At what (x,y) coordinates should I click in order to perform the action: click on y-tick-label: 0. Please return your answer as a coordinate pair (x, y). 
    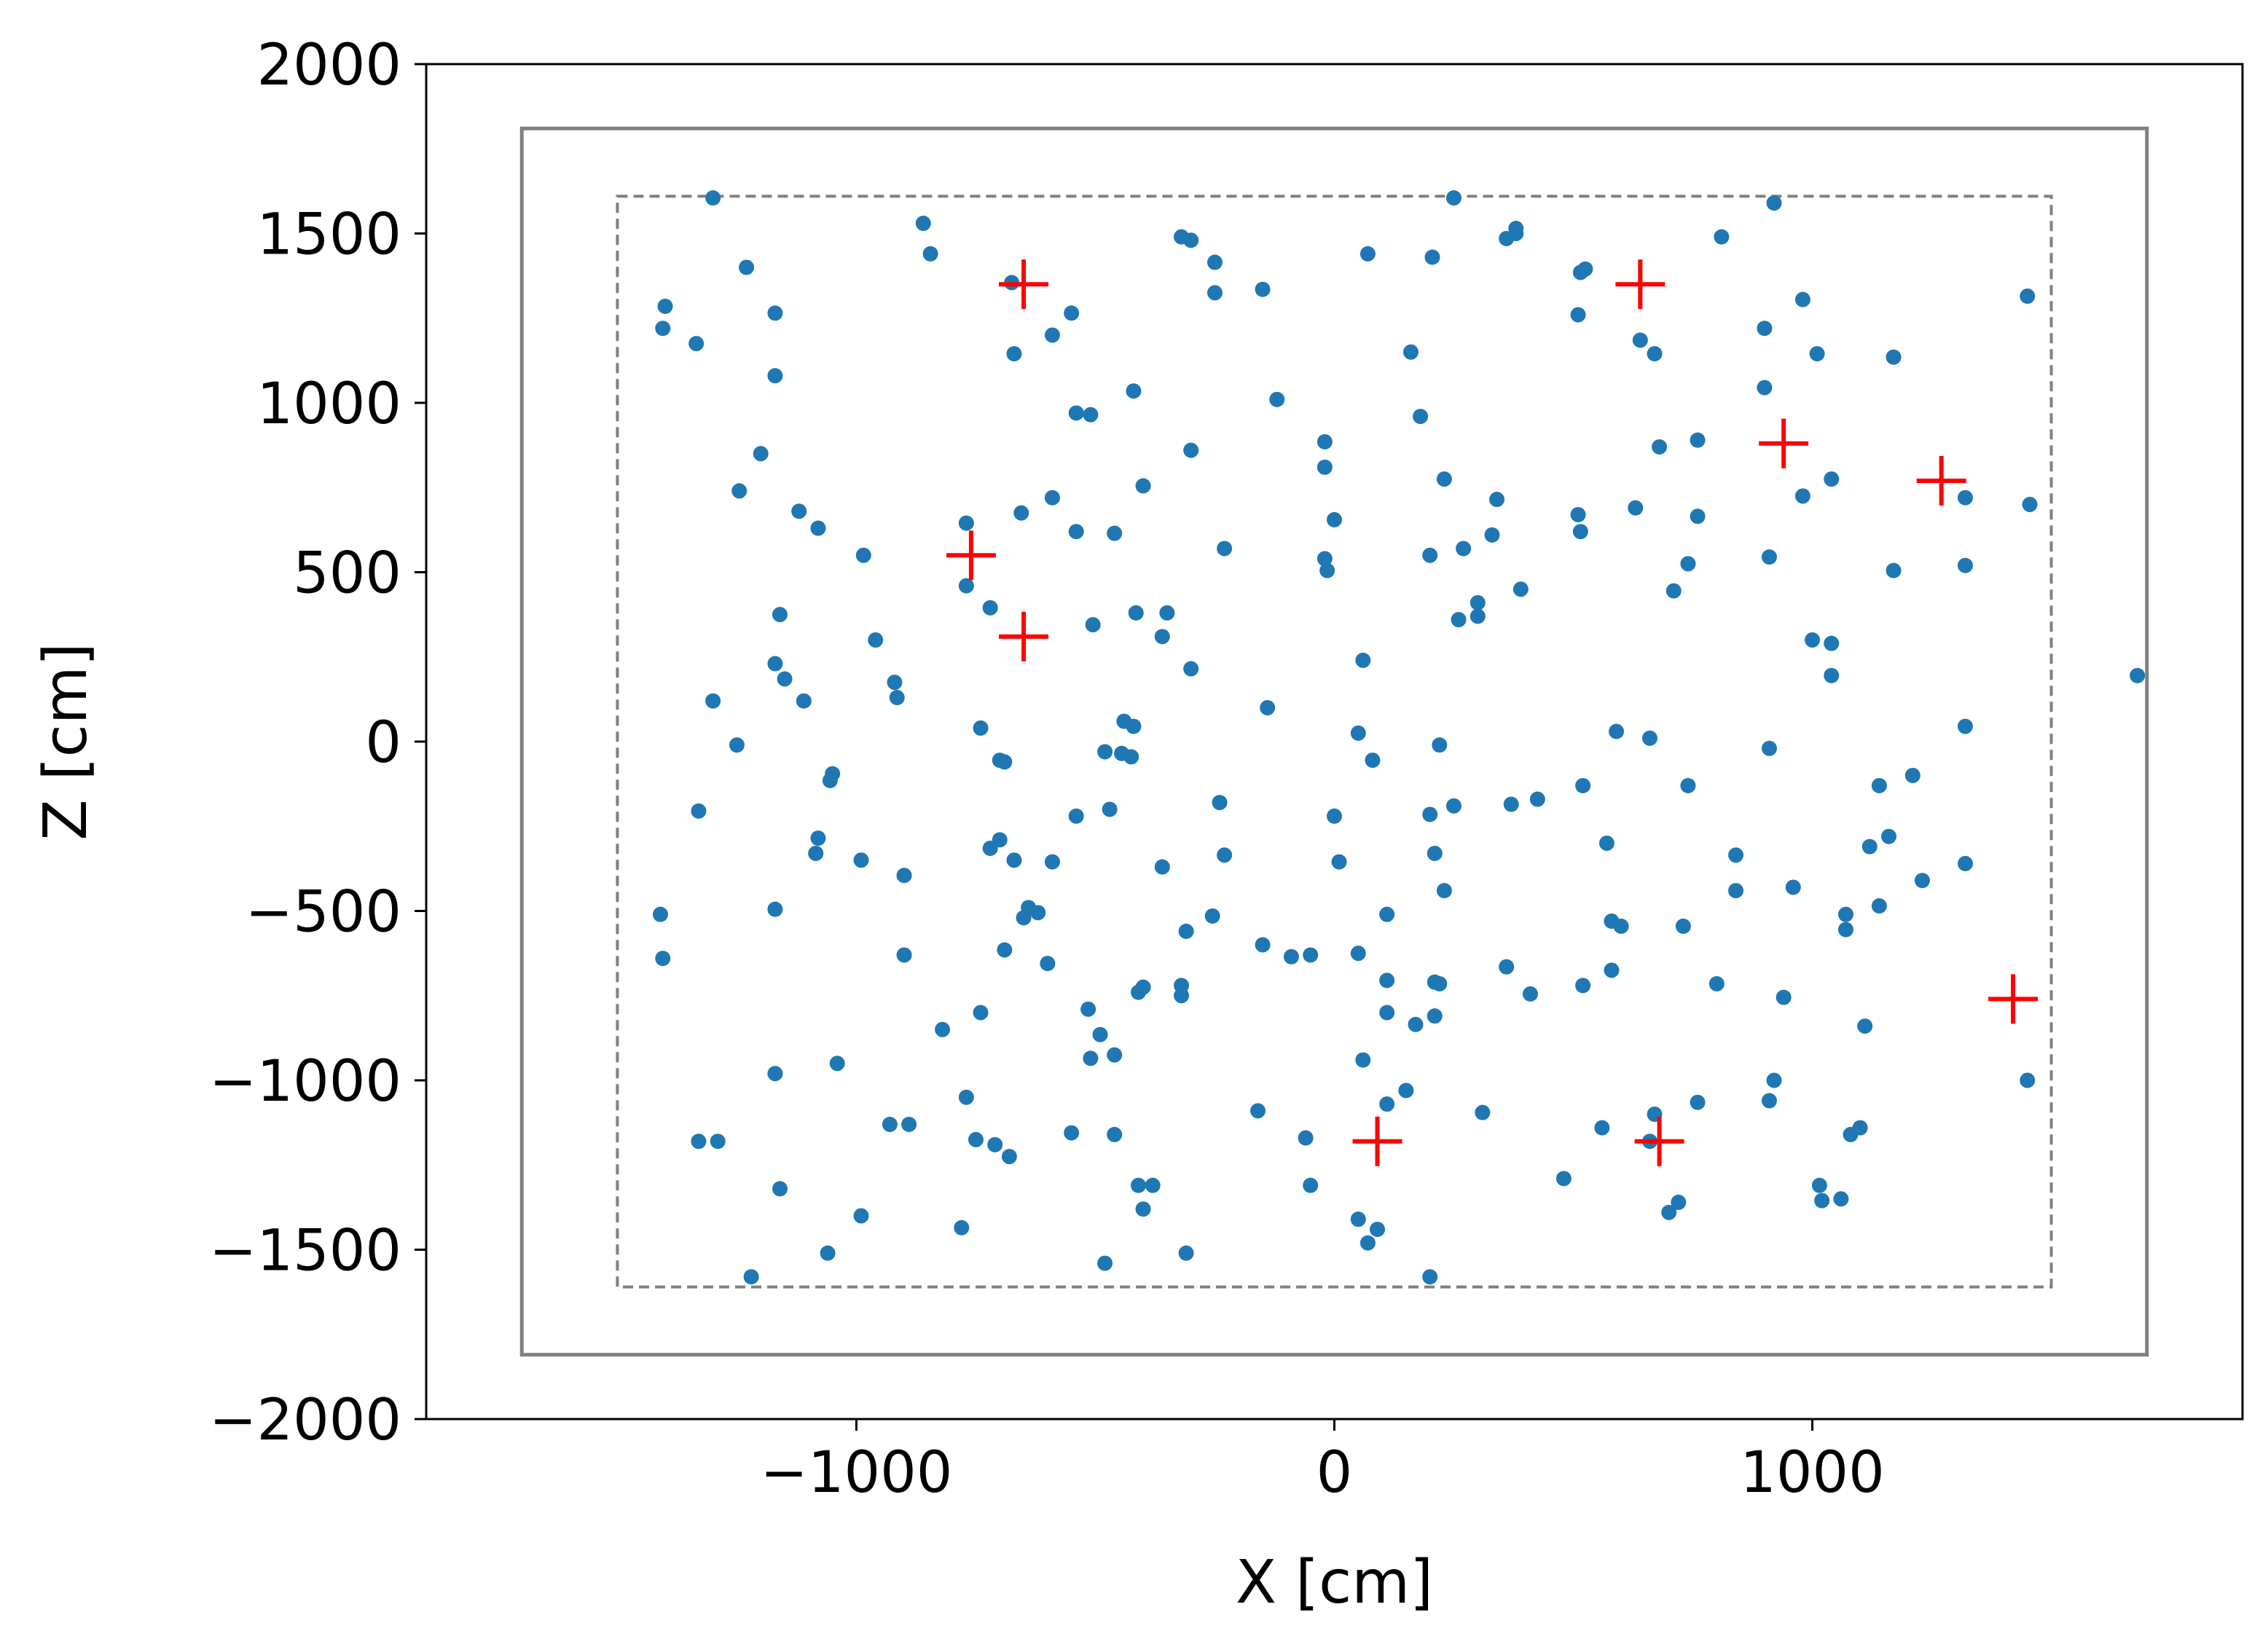
    Looking at the image, I should click on (383, 743).